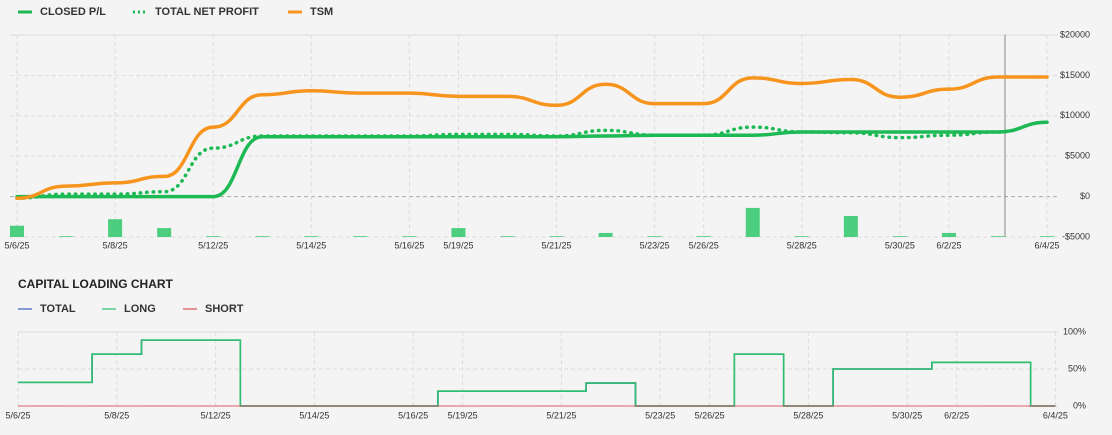 The width and height of the screenshot is (1112, 435). Describe the element at coordinates (224, 309) in the screenshot. I see `legend-label: SHORT` at that location.